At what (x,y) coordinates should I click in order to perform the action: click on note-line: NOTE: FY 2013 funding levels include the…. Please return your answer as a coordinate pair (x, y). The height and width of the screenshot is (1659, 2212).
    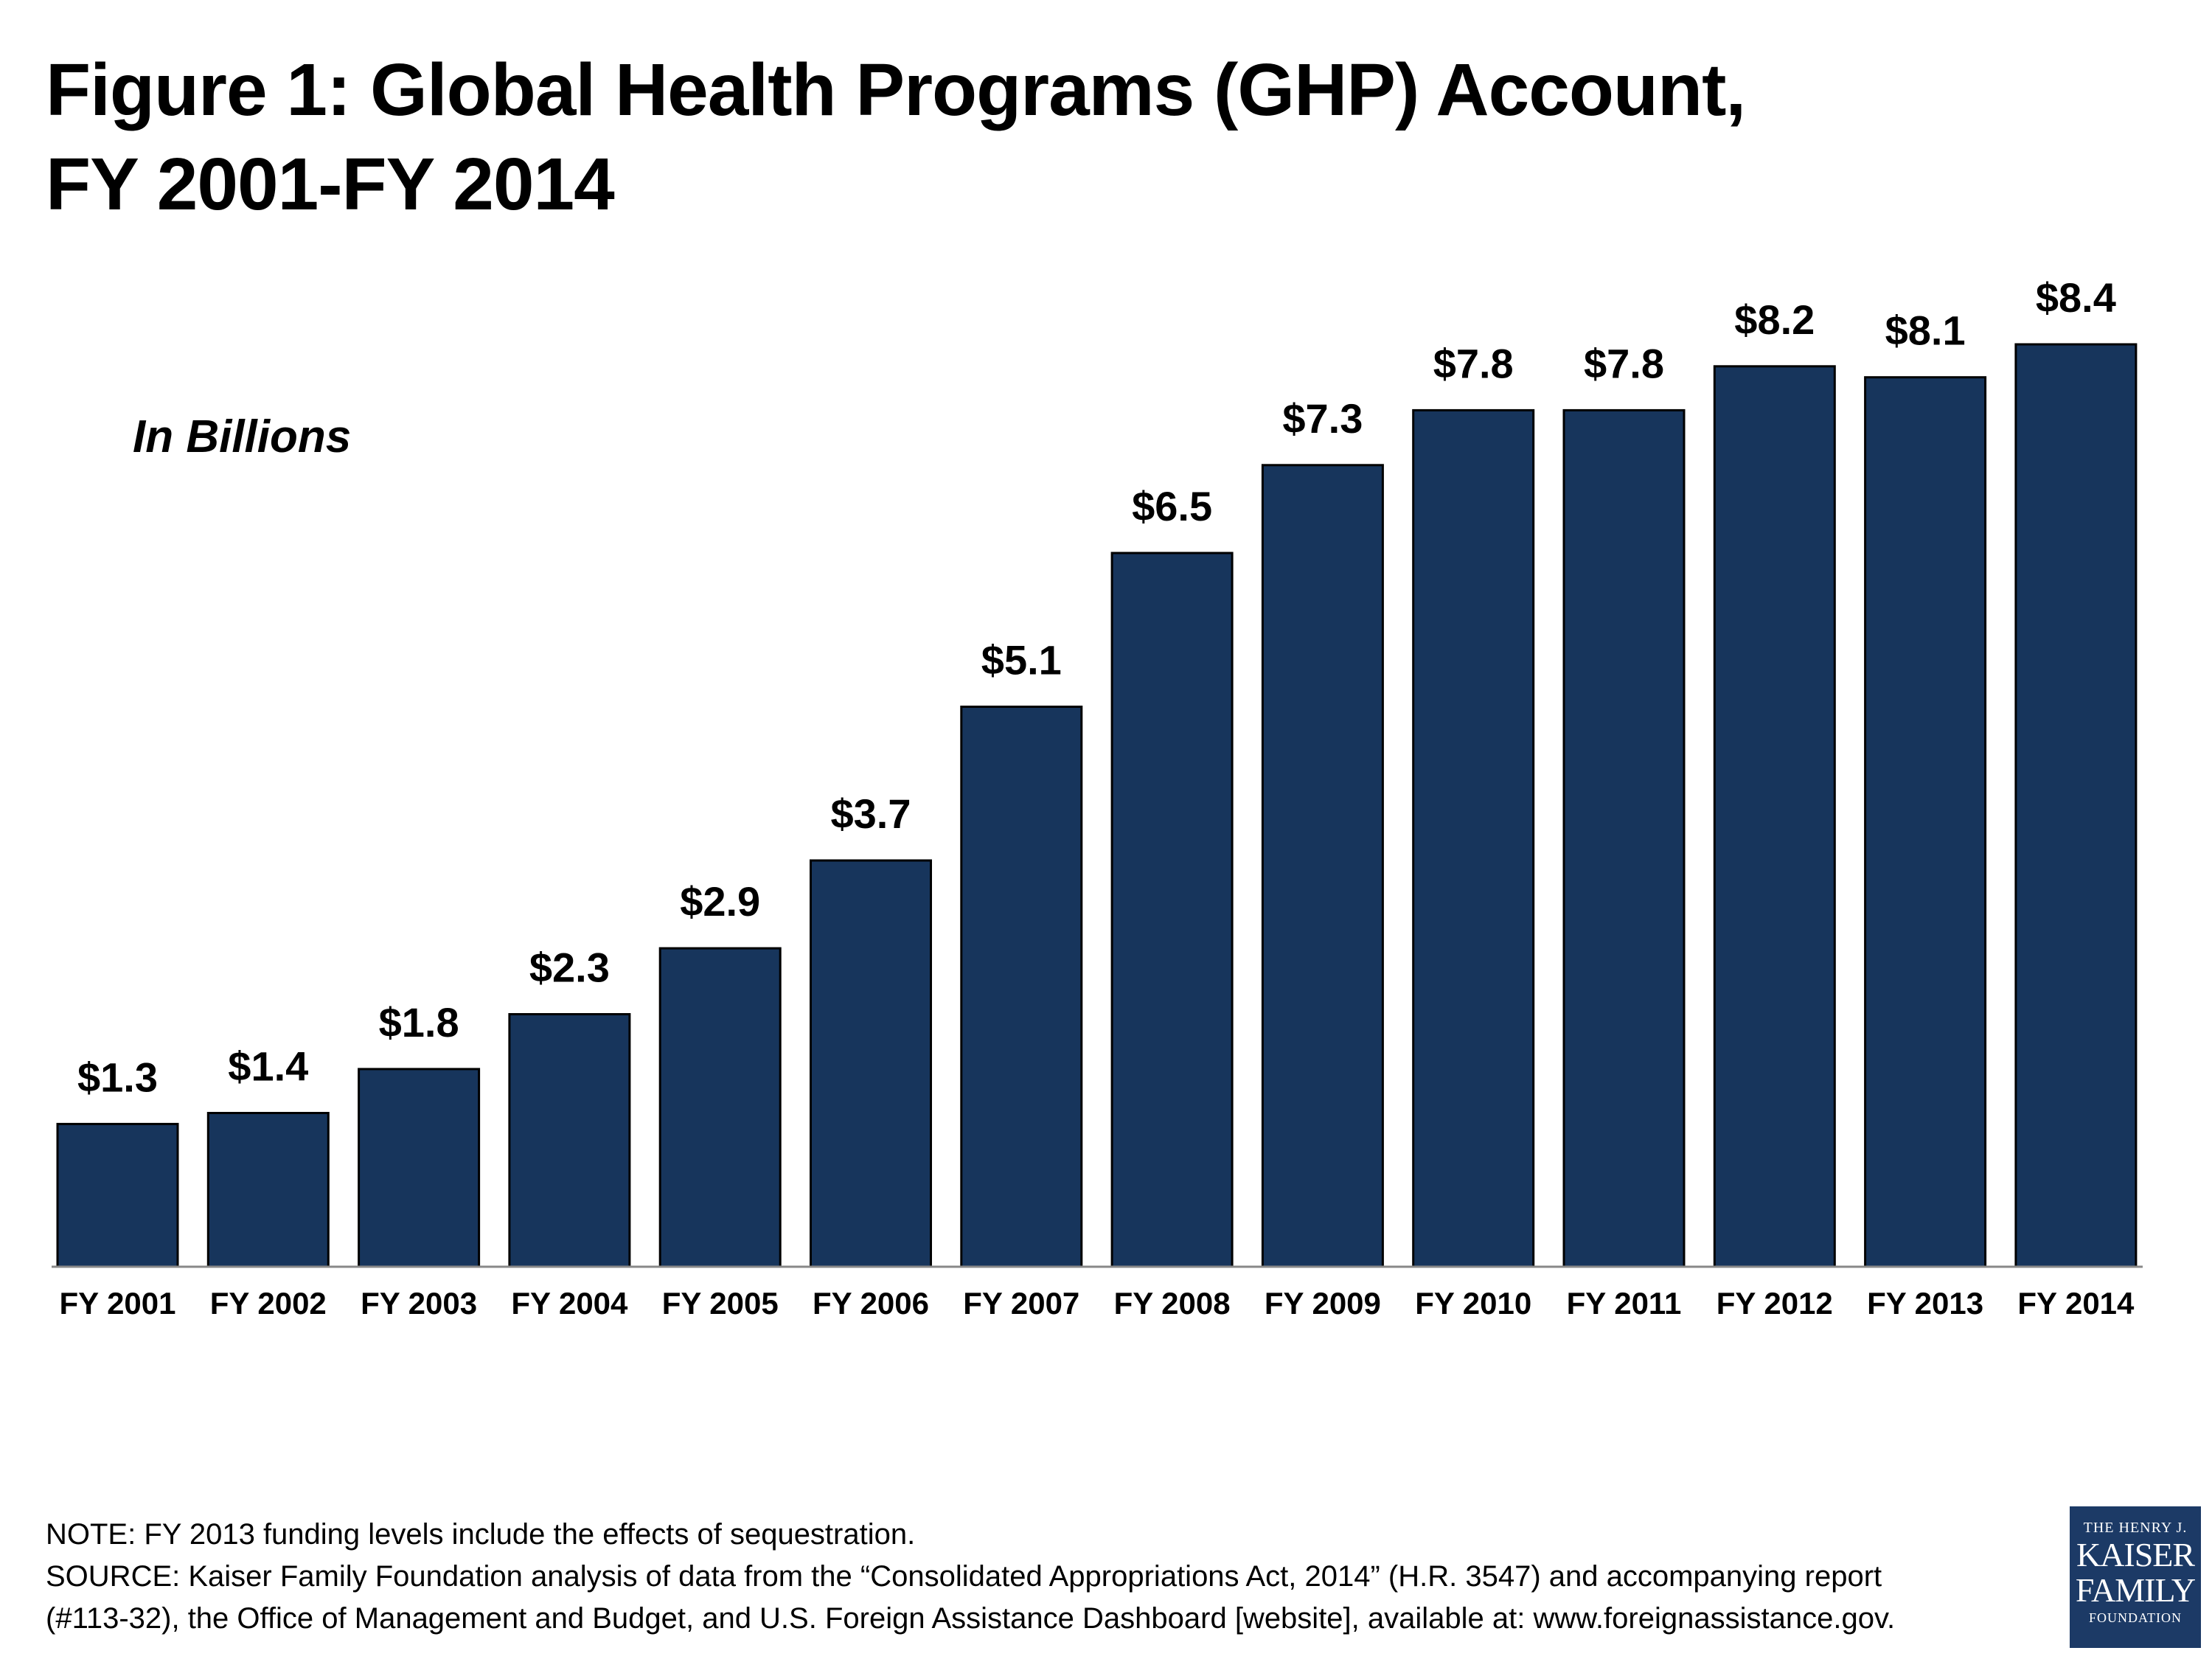
    Looking at the image, I should click on (481, 1534).